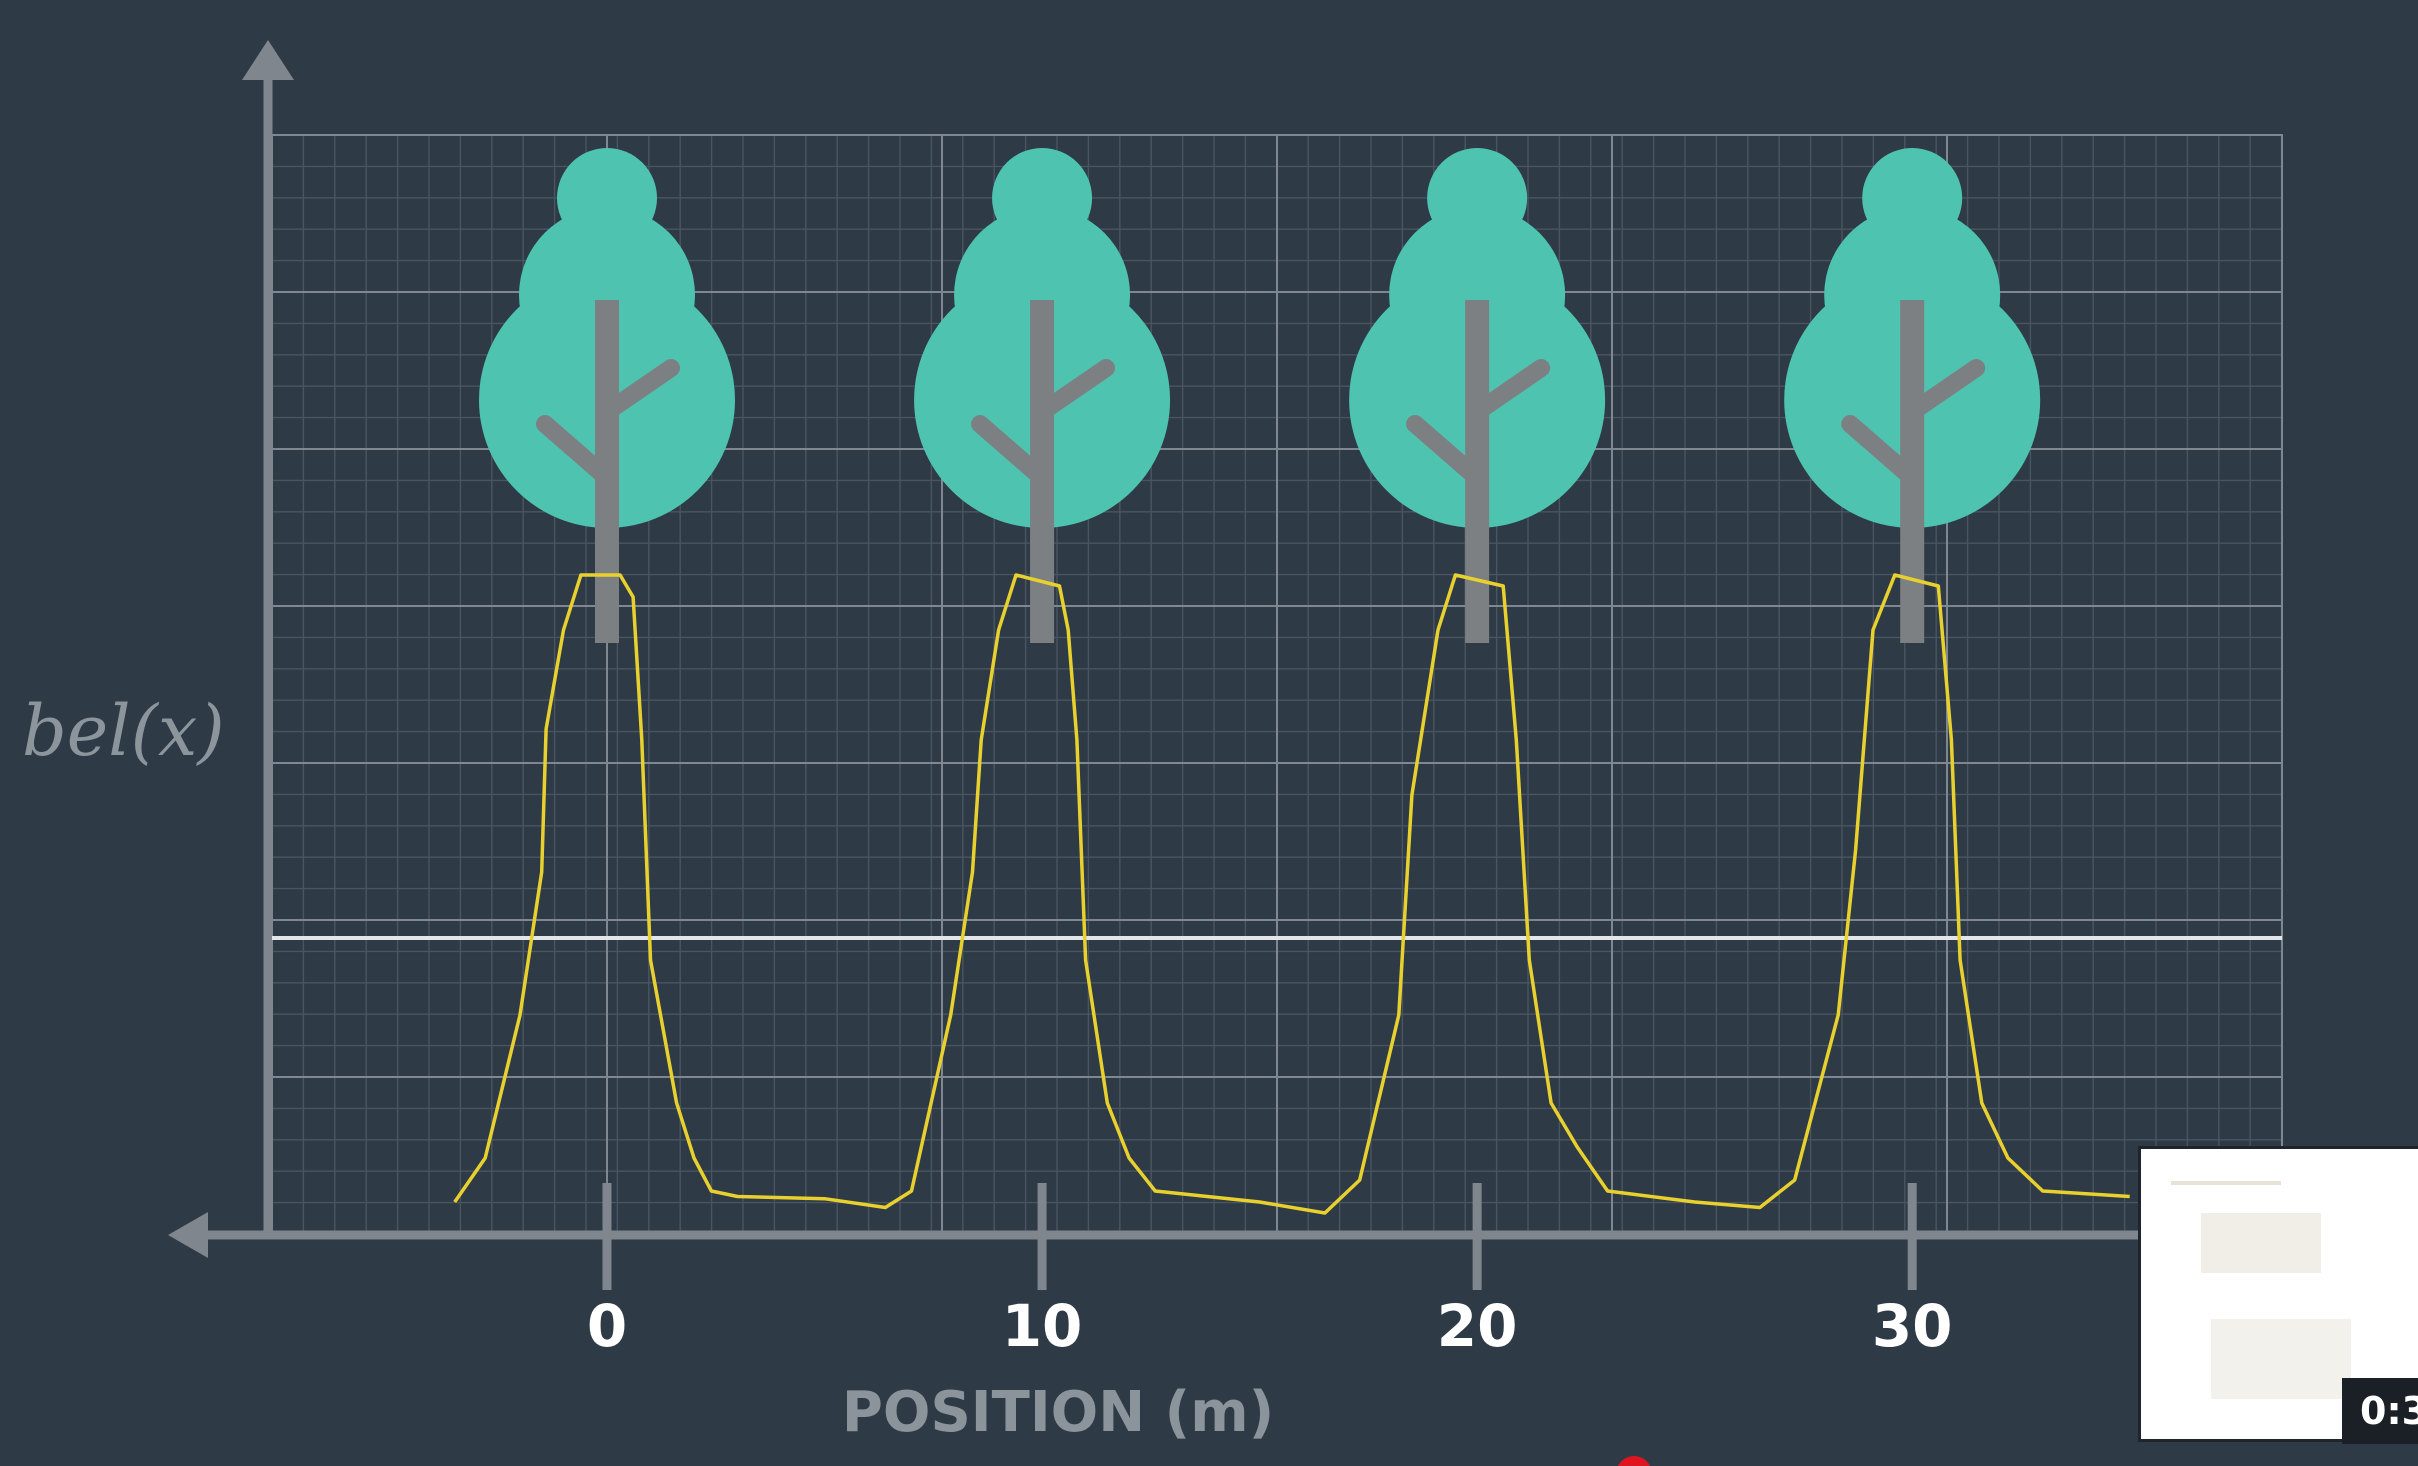 This screenshot has width=2418, height=1466. I want to click on x-tick-label: 20, so click(1477, 1326).